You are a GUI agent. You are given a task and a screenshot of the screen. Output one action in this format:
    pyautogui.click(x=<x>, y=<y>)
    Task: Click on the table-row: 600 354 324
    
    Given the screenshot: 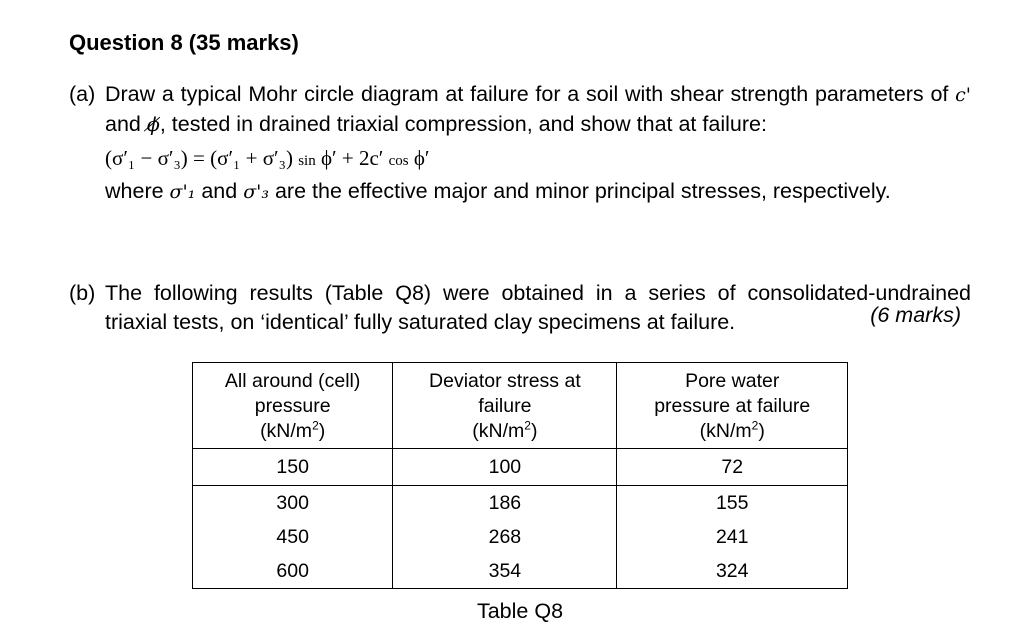 What is the action you would take?
    pyautogui.click(x=519, y=571)
    